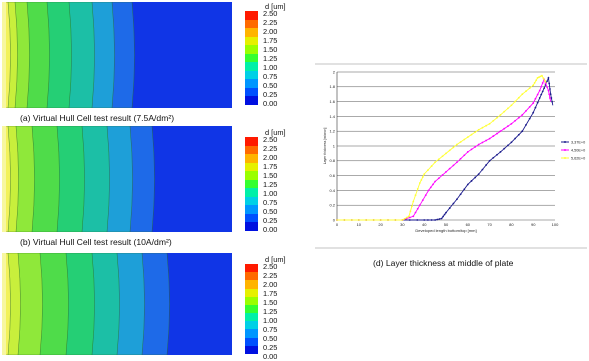  I want to click on y-tick-label: 2, so click(334, 71).